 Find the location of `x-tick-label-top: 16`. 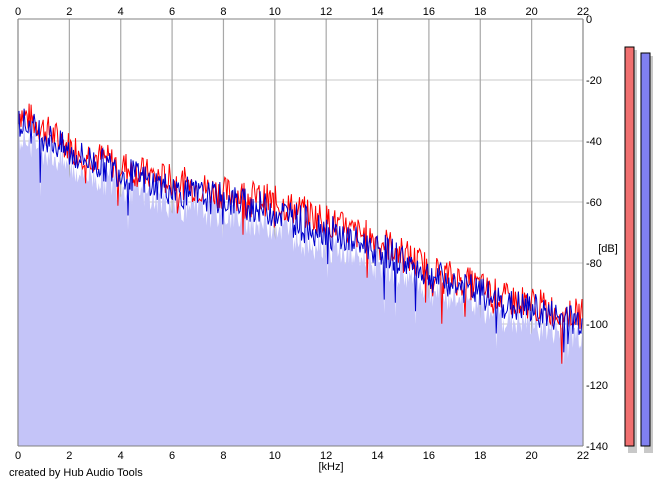

x-tick-label-top: 16 is located at coordinates (429, 12).